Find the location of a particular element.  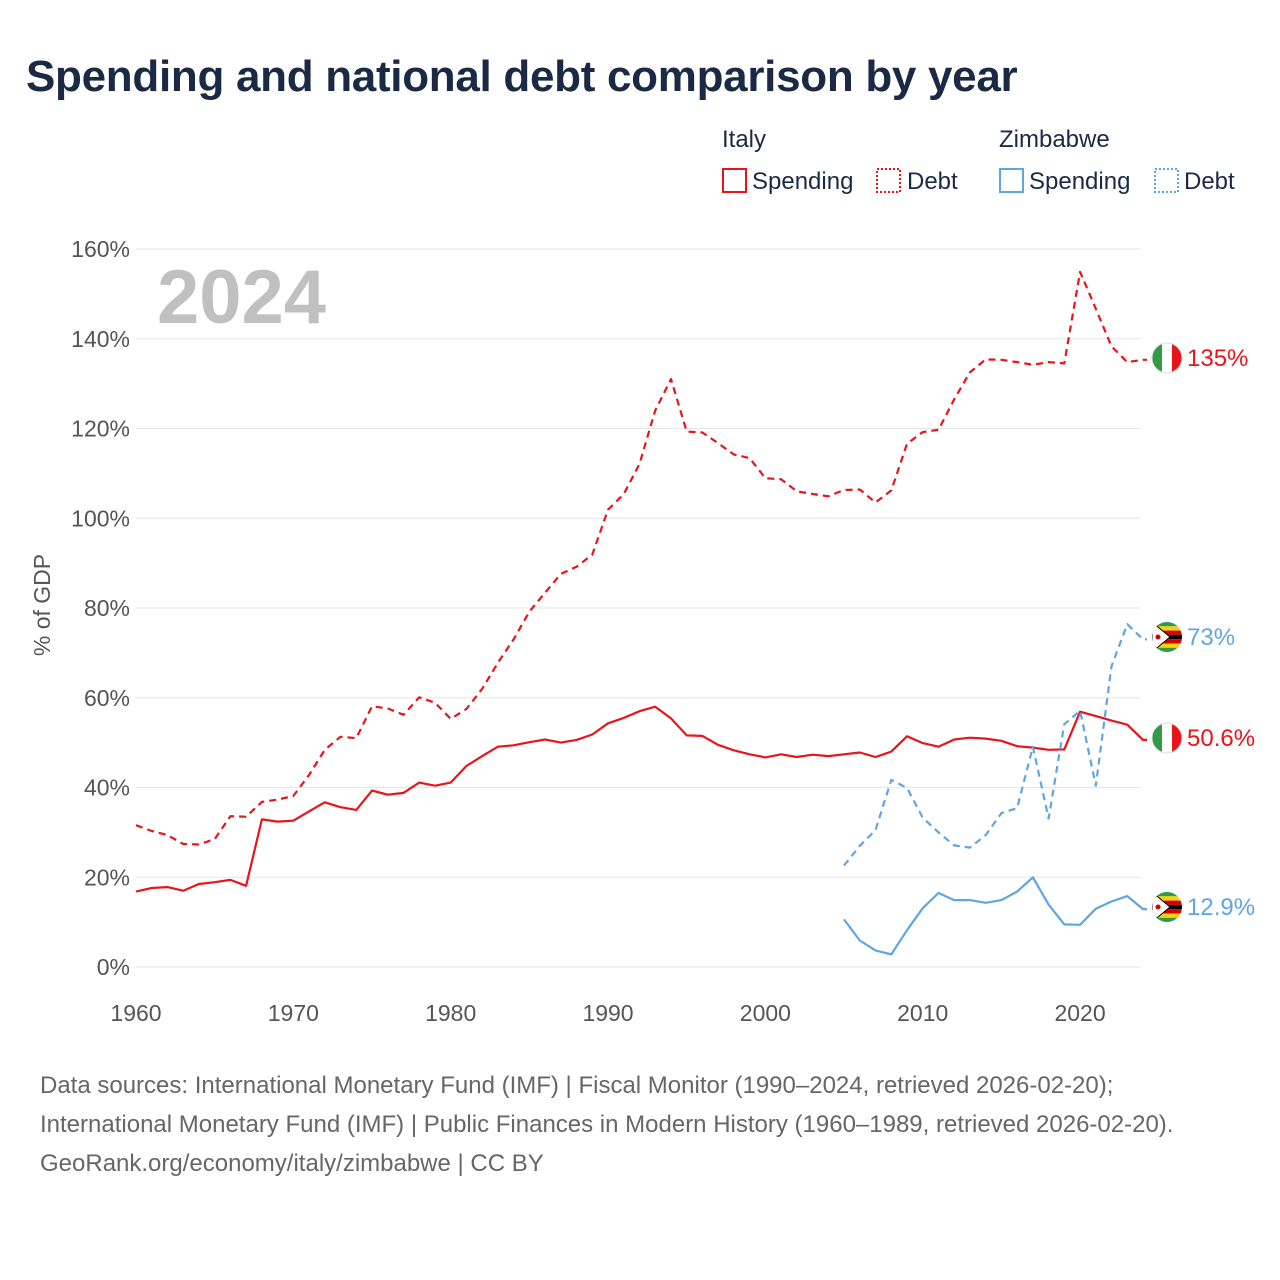

legend-group-italy: Italy is located at coordinates (744, 139).